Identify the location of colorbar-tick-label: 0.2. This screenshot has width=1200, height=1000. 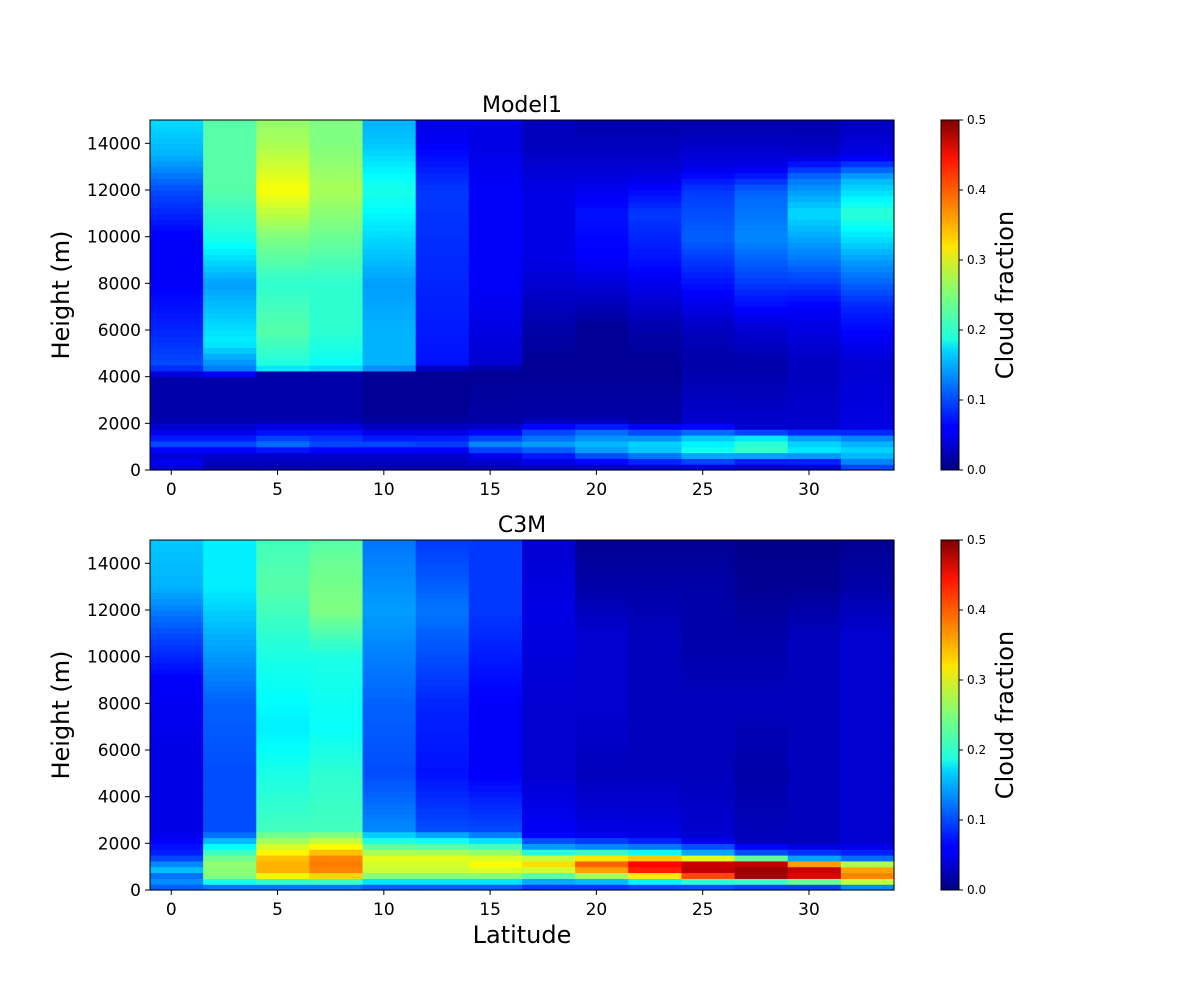
(976, 750).